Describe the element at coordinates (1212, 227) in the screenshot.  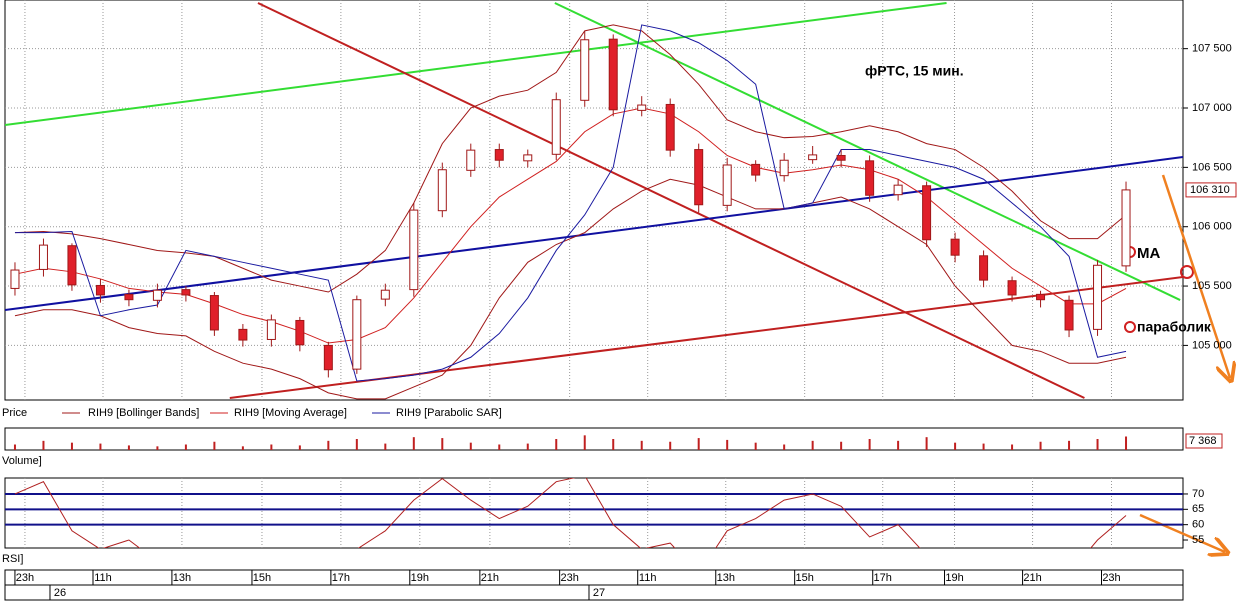
I see `y-tick-label: 106 000` at that location.